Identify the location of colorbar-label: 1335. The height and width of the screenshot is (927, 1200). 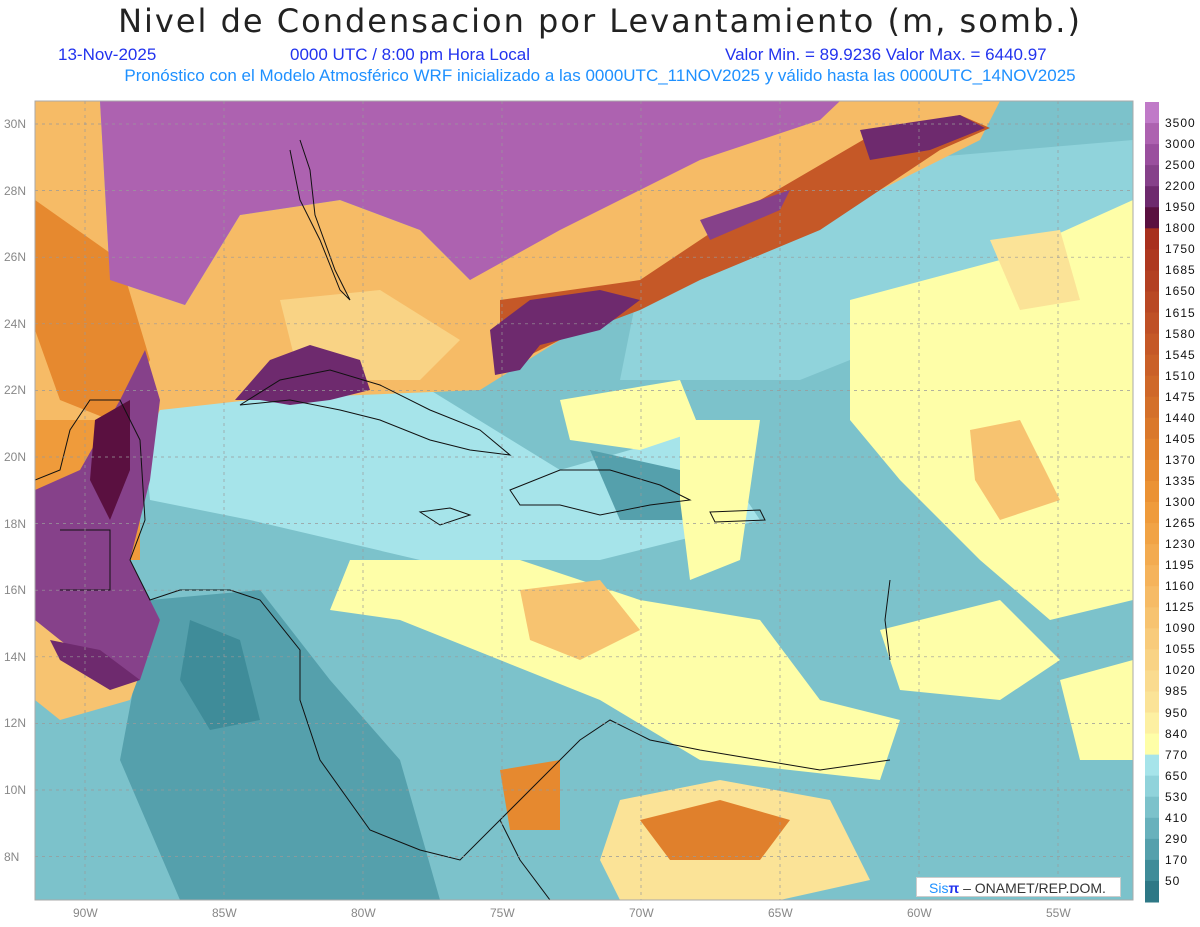
(1180, 480).